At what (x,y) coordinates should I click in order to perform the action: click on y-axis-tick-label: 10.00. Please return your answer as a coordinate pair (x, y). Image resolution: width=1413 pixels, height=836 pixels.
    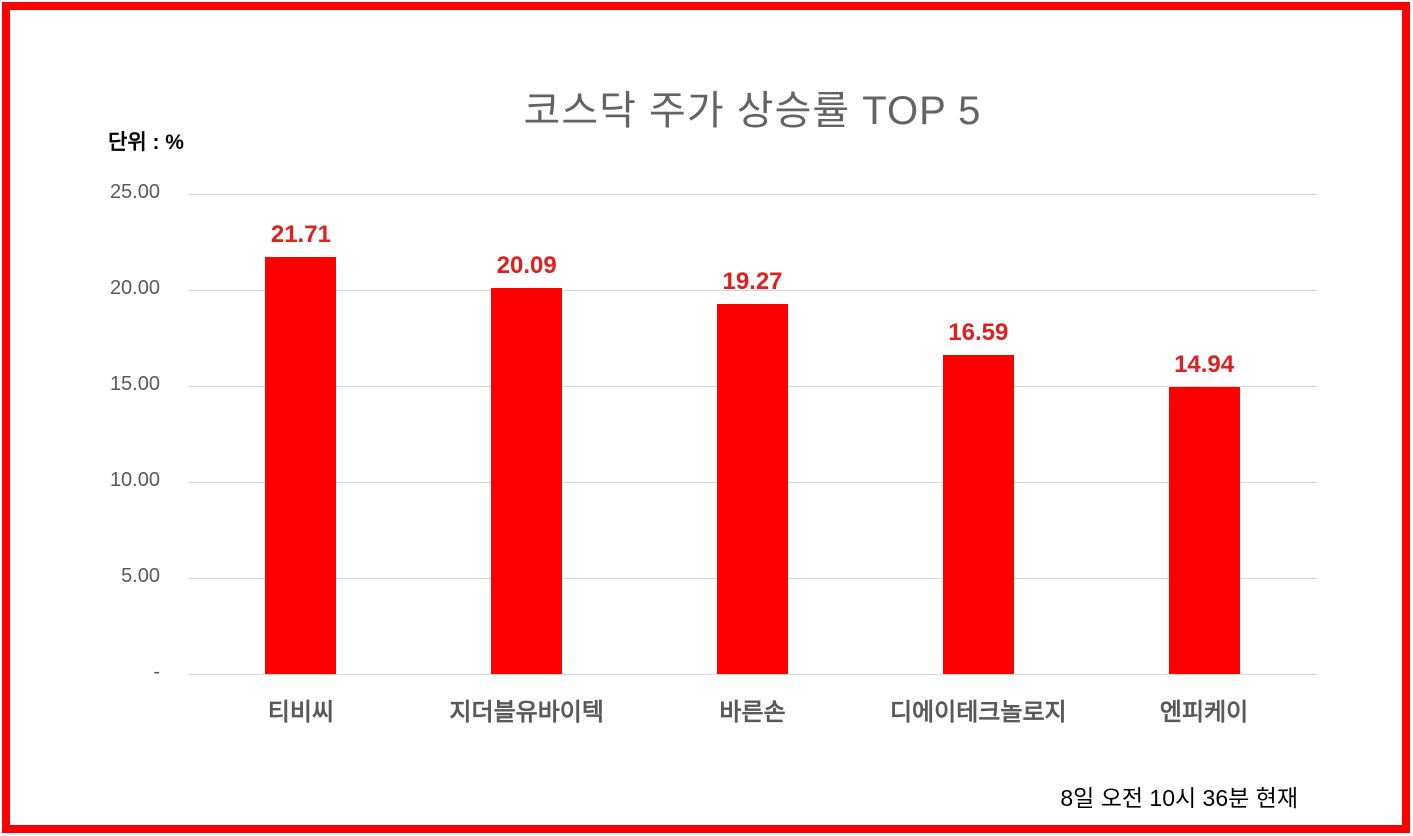
    Looking at the image, I should click on (134, 480).